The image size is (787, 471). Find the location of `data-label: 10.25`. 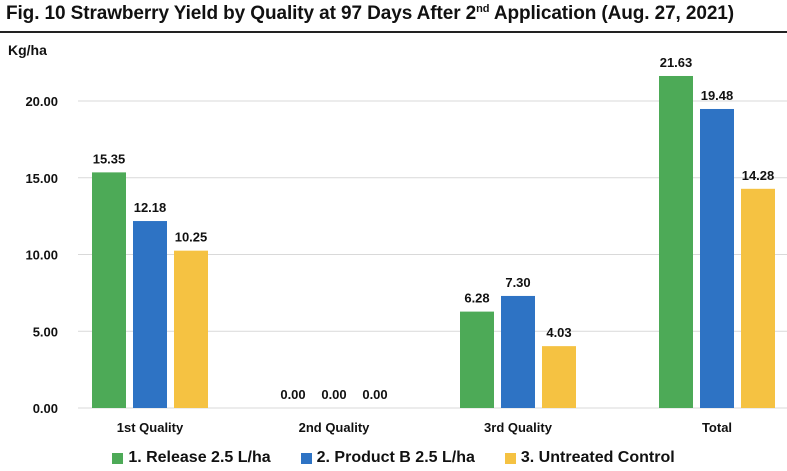

data-label: 10.25 is located at coordinates (191, 237).